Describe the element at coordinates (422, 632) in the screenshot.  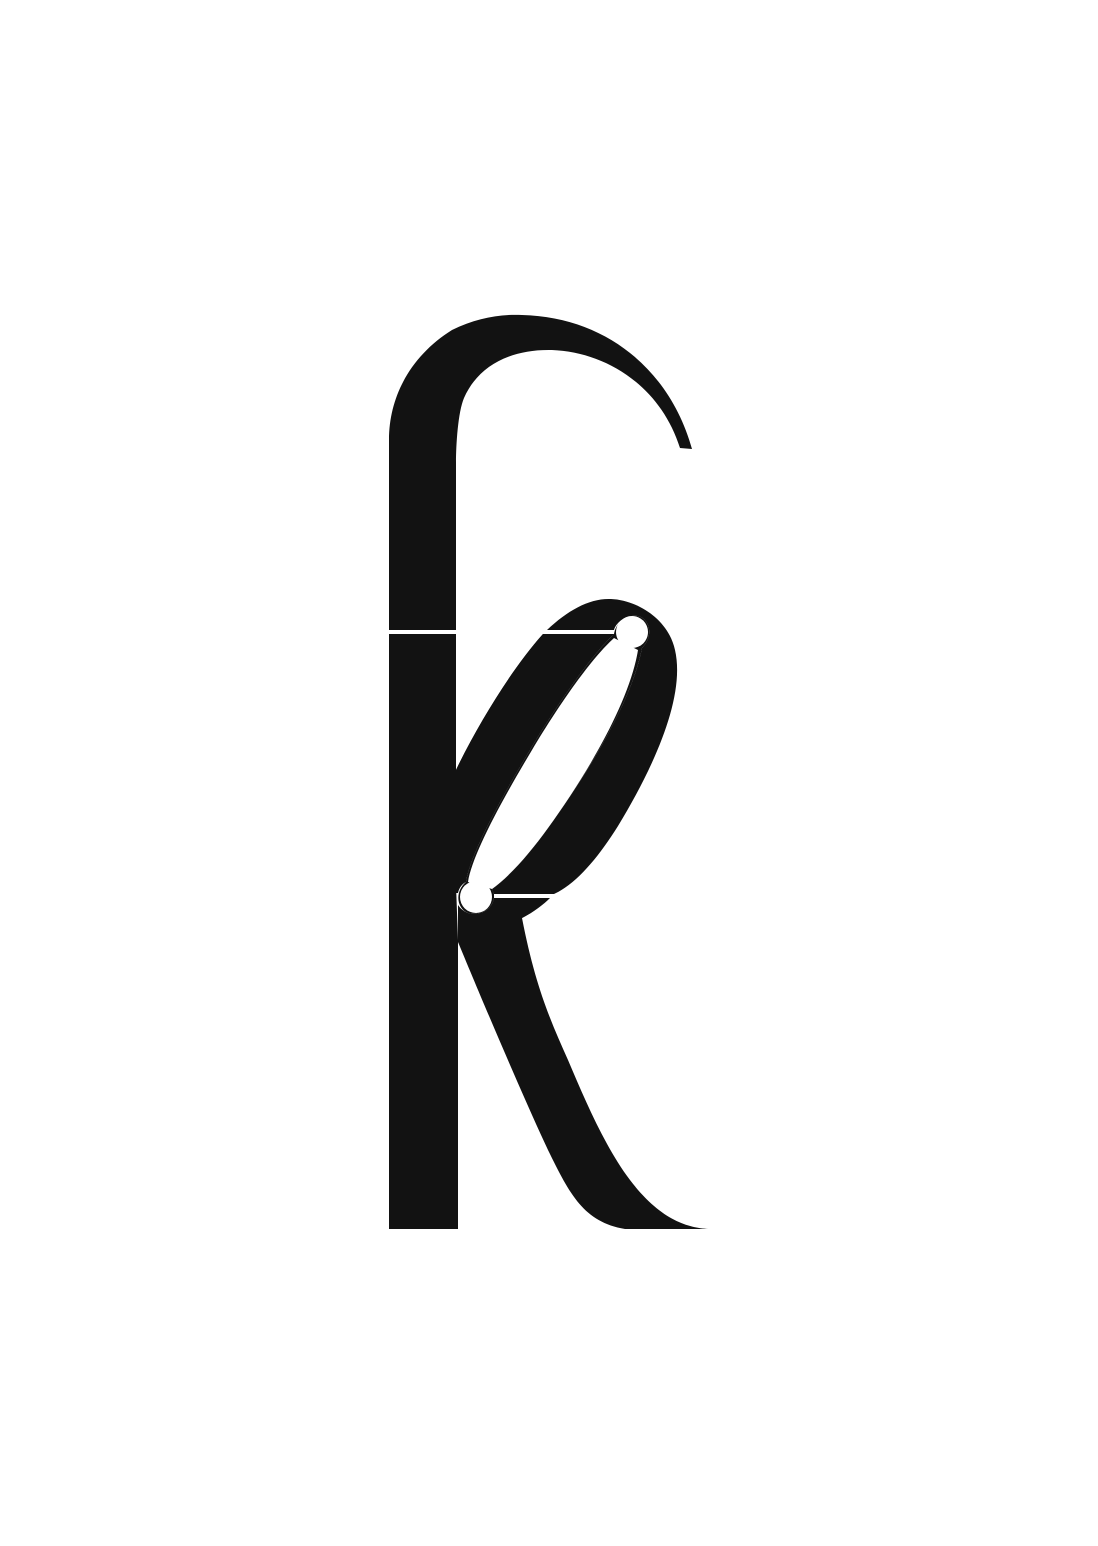
I see `logo-stem-slit` at that location.